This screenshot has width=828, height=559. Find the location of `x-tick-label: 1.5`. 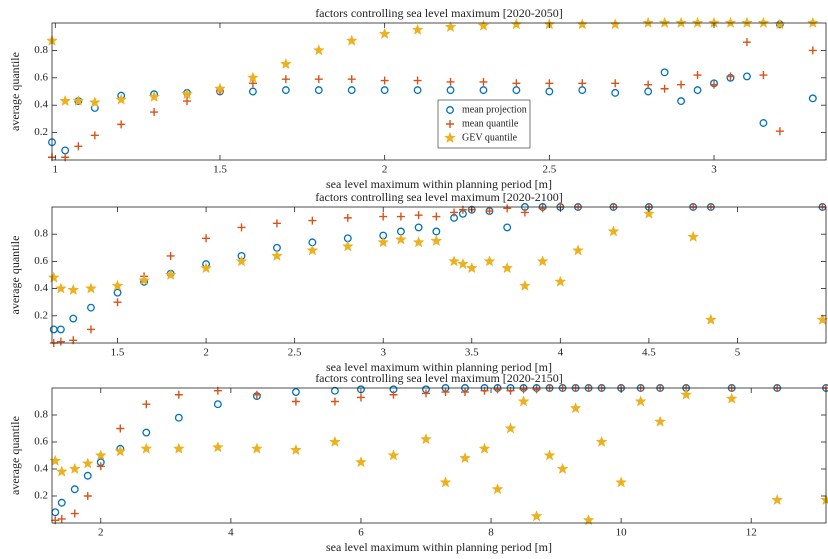

x-tick-label: 1.5 is located at coordinates (118, 353).